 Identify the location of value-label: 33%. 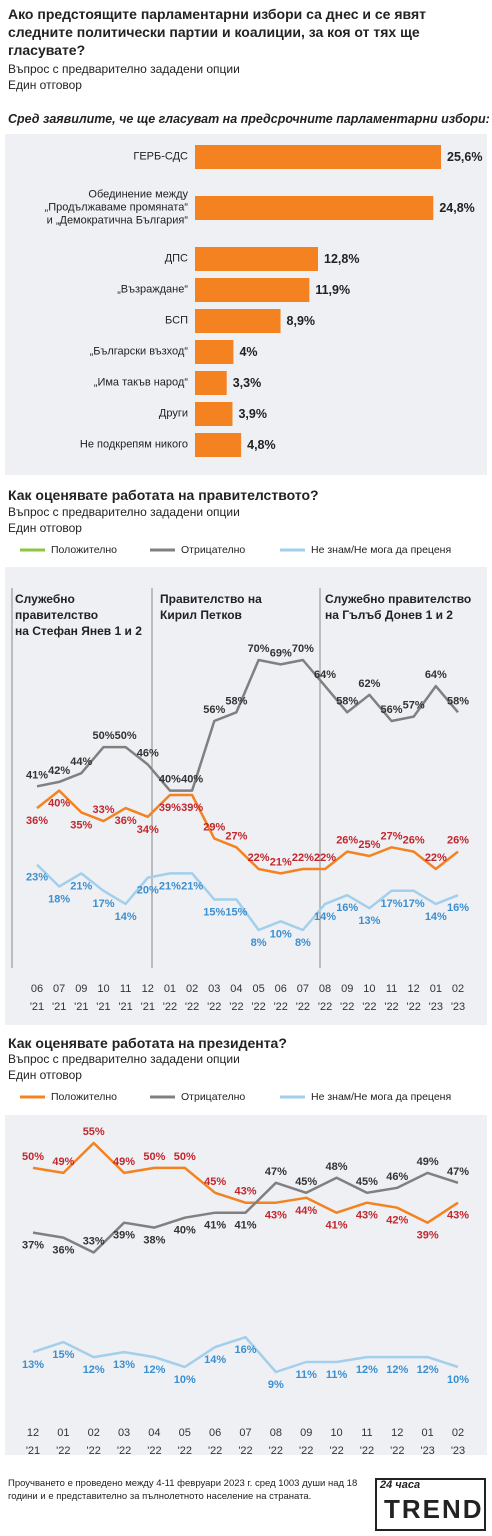
(103, 810).